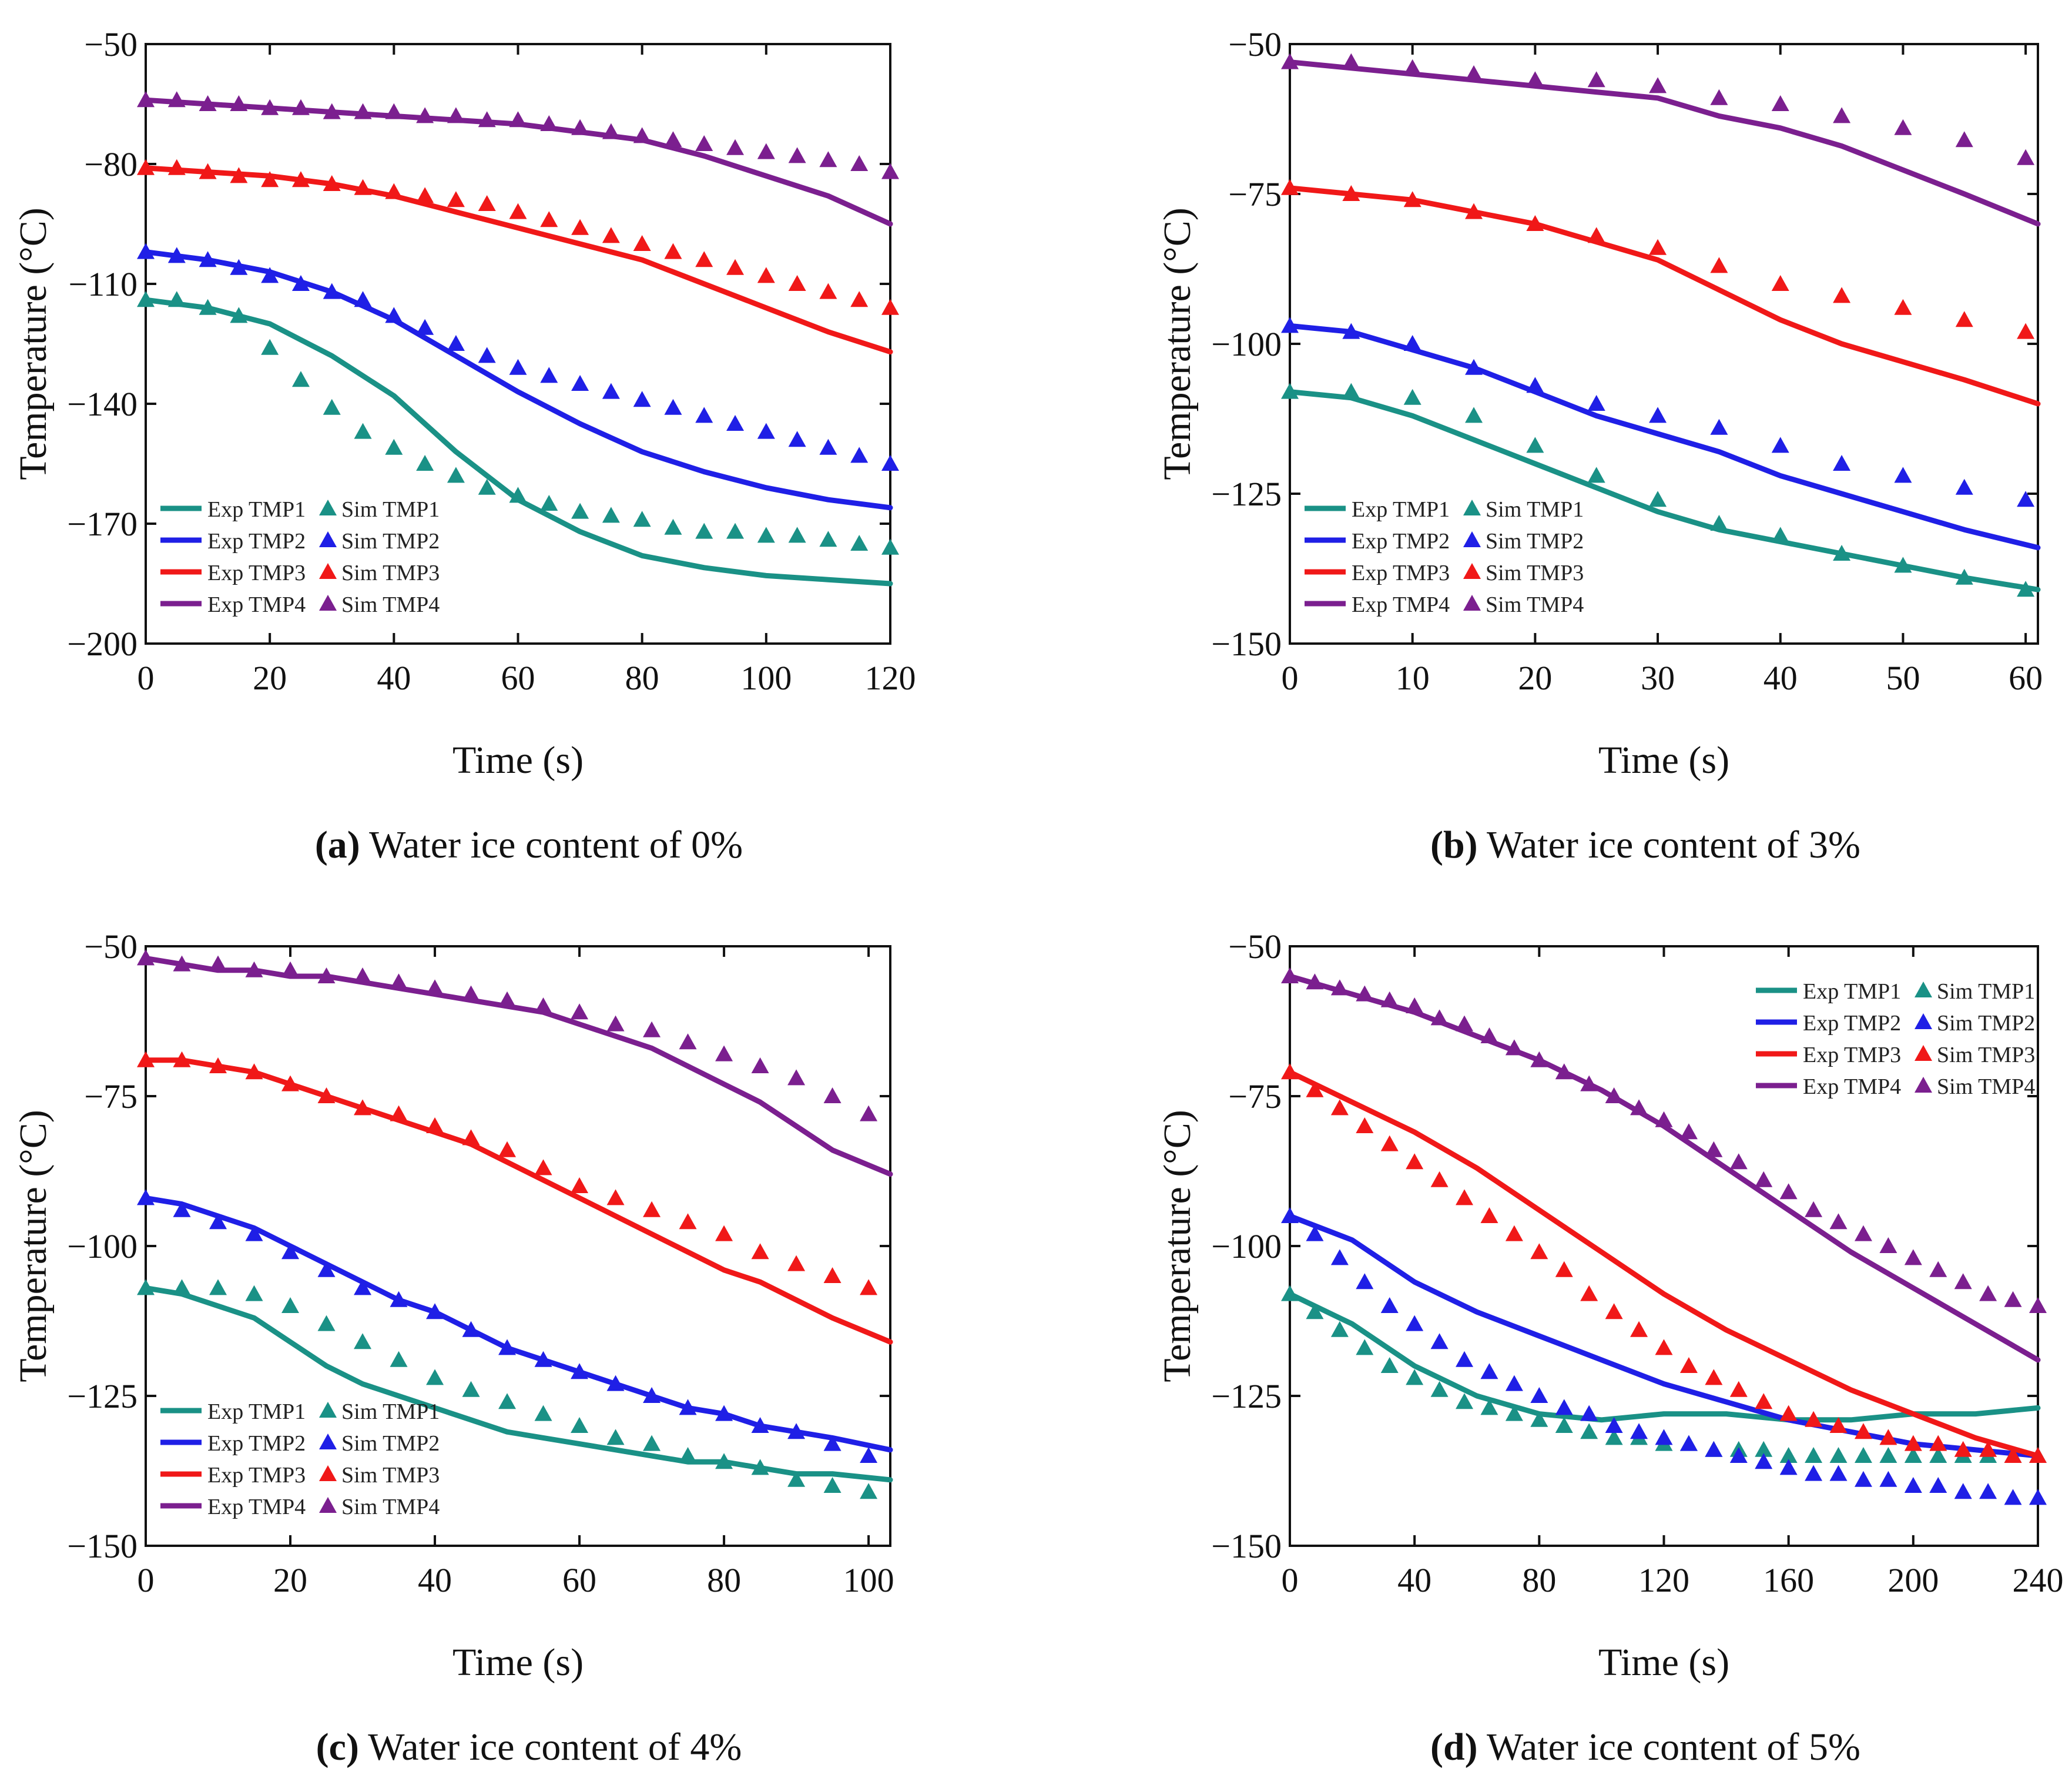  Describe the element at coordinates (518, 380) in the screenshot. I see `exp-line-tmp2` at that location.